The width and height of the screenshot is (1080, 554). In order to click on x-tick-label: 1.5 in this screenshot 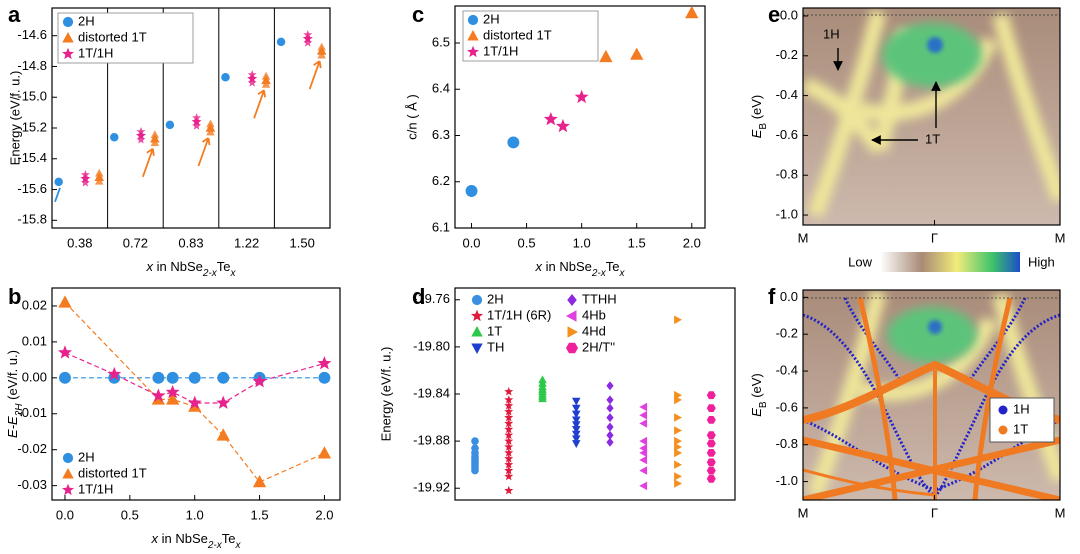, I will do `click(260, 514)`.